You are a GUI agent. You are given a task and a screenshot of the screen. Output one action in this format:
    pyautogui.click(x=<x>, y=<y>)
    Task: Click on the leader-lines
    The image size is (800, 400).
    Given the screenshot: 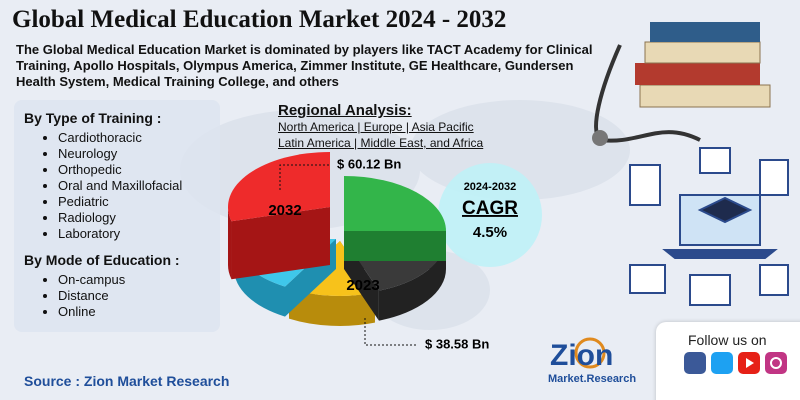 What is the action you would take?
    pyautogui.click(x=348, y=255)
    